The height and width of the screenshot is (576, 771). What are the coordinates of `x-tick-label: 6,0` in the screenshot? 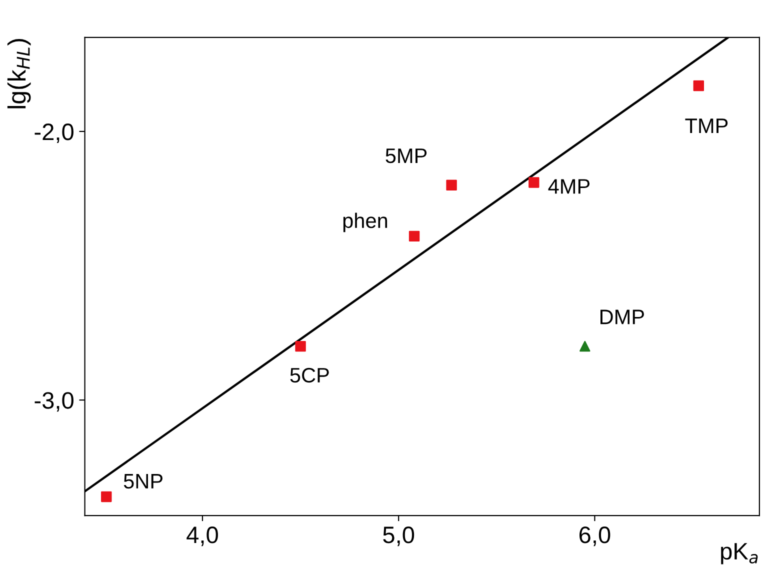 It's located at (594, 536).